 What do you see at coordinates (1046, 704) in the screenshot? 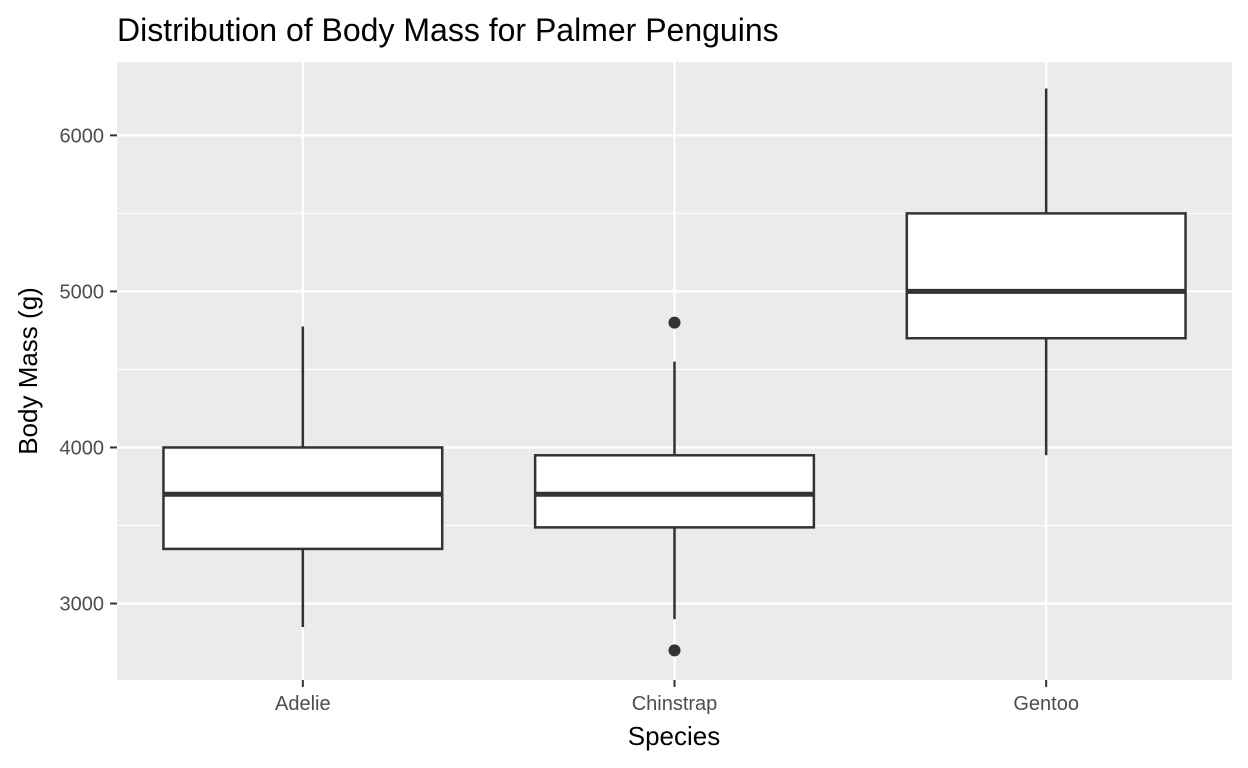
I see `x-tick-label: Gentoo` at bounding box center [1046, 704].